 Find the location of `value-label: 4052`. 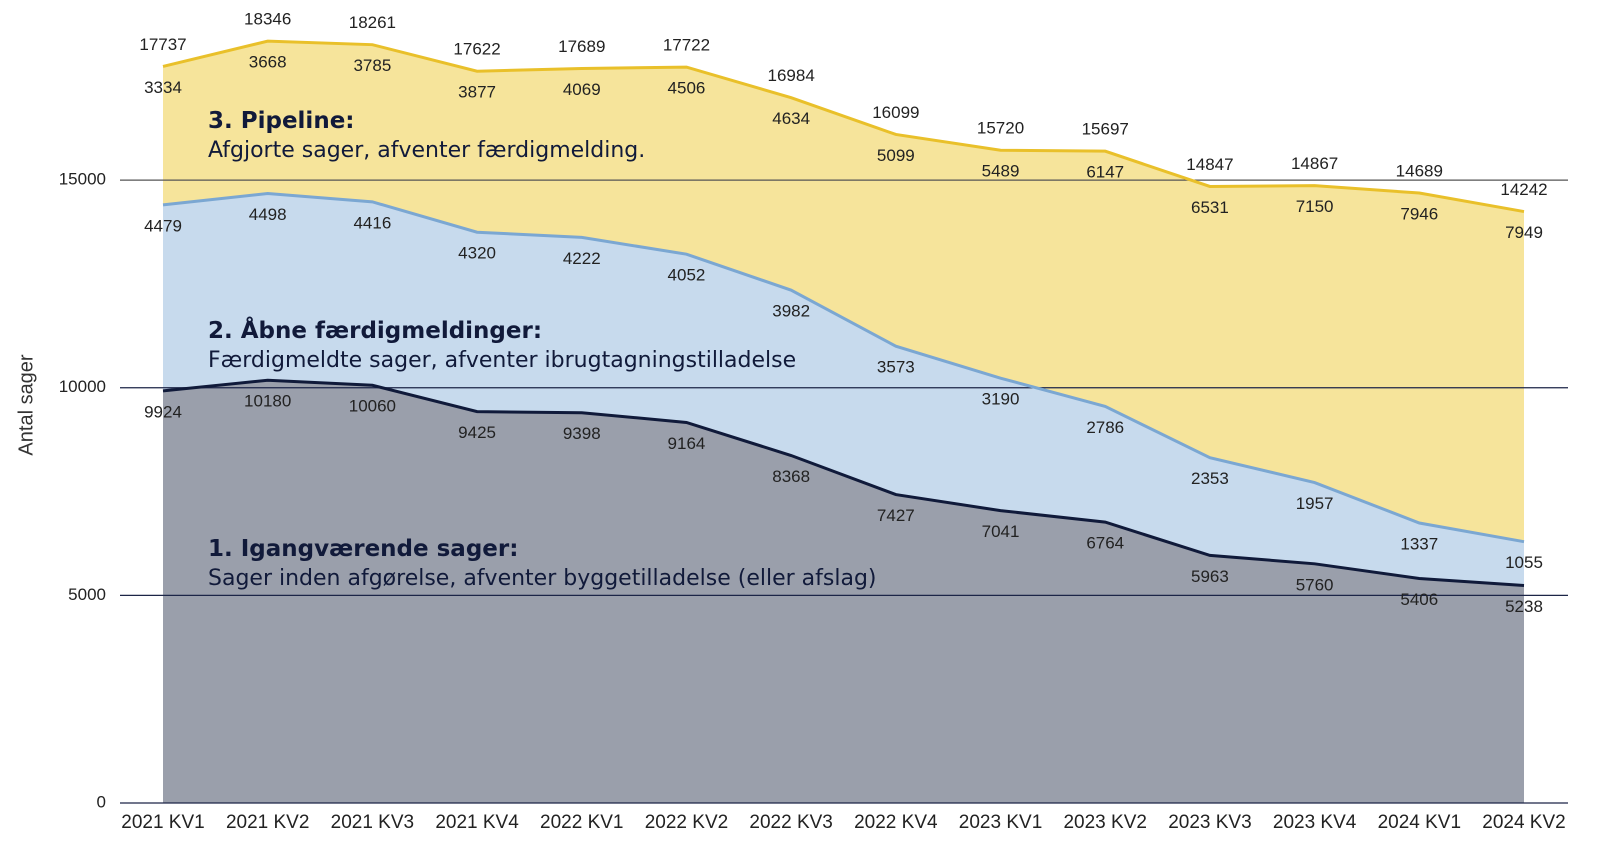

value-label: 4052 is located at coordinates (687, 275).